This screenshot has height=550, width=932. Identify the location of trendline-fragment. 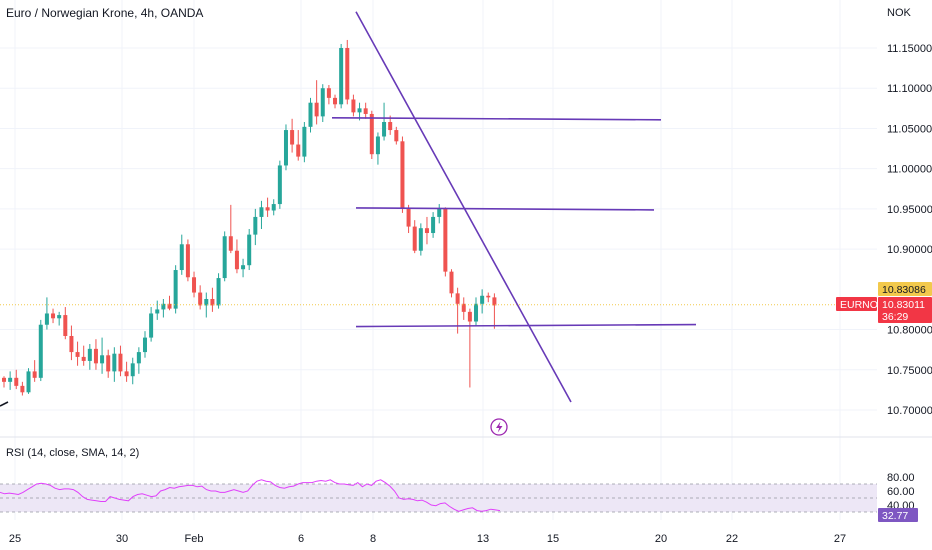
(4, 404).